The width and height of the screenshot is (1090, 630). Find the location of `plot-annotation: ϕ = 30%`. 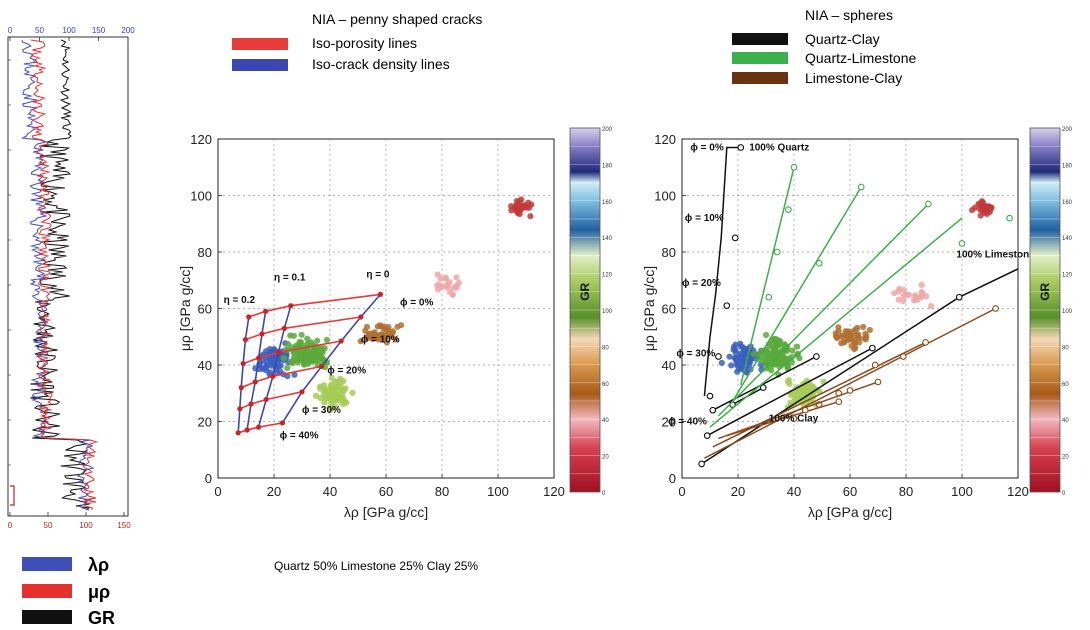

plot-annotation: ϕ = 30% is located at coordinates (695, 354).